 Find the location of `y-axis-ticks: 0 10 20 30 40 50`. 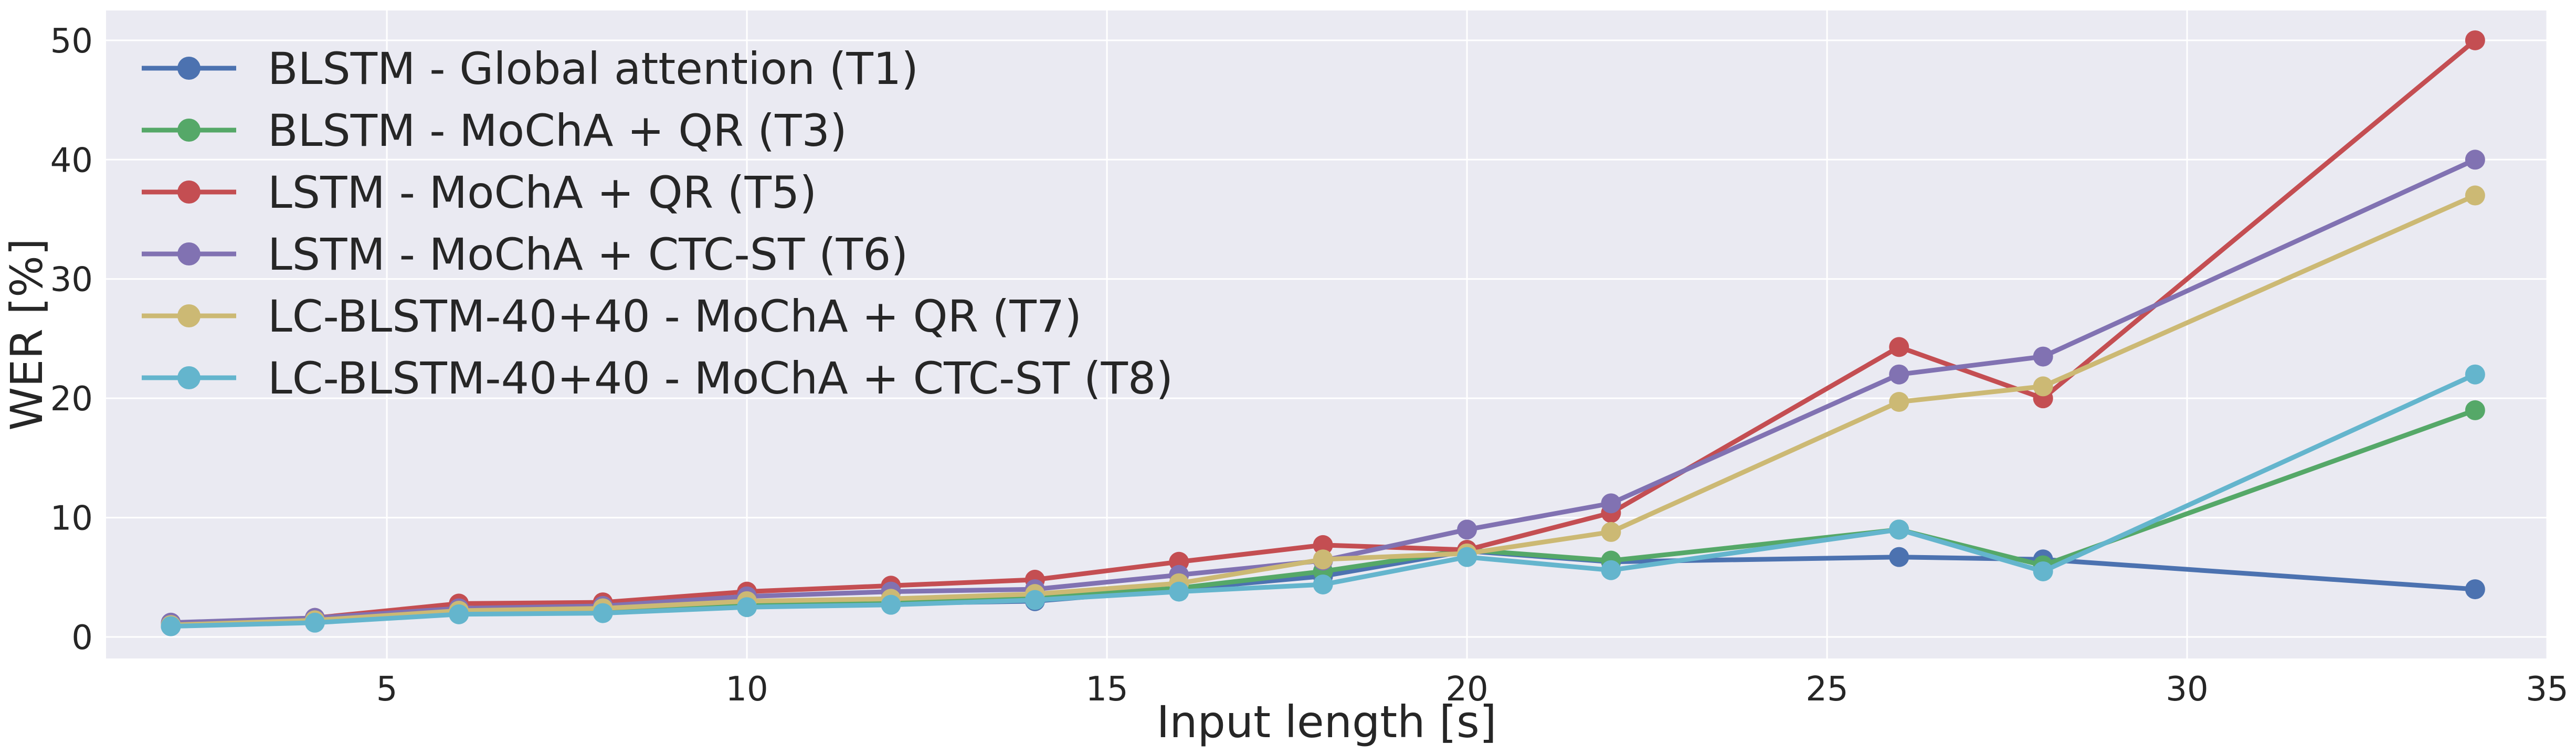

y-axis-ticks: 0 10 20 30 40 50 is located at coordinates (71, 340).